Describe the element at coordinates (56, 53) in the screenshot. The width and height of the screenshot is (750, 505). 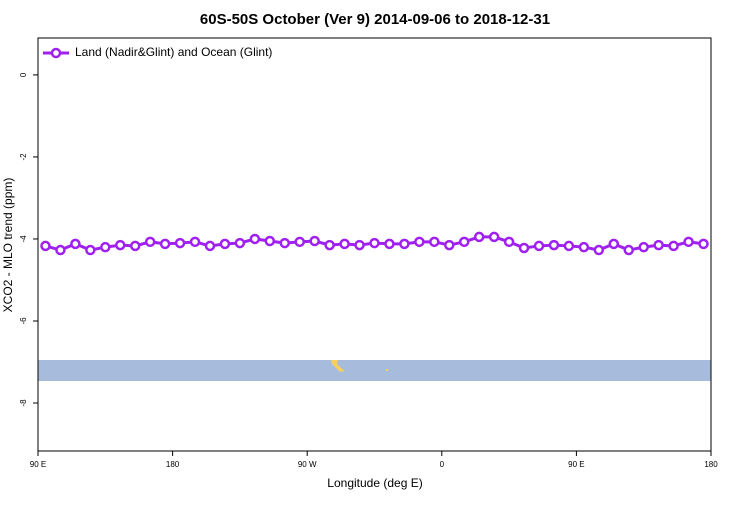
I see `legend-marker` at that location.